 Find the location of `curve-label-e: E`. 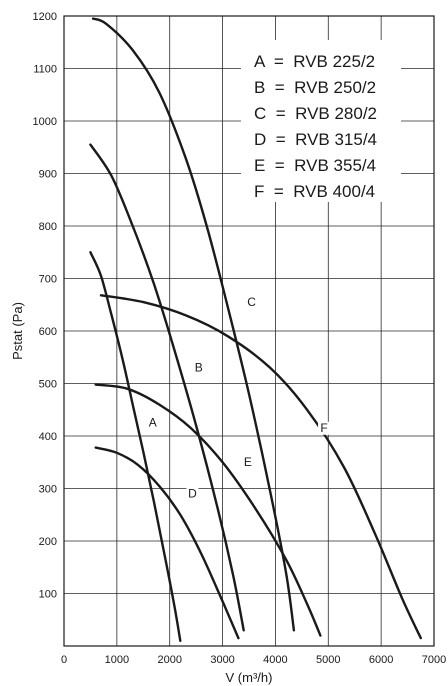

curve-label-e: E is located at coordinates (248, 462).